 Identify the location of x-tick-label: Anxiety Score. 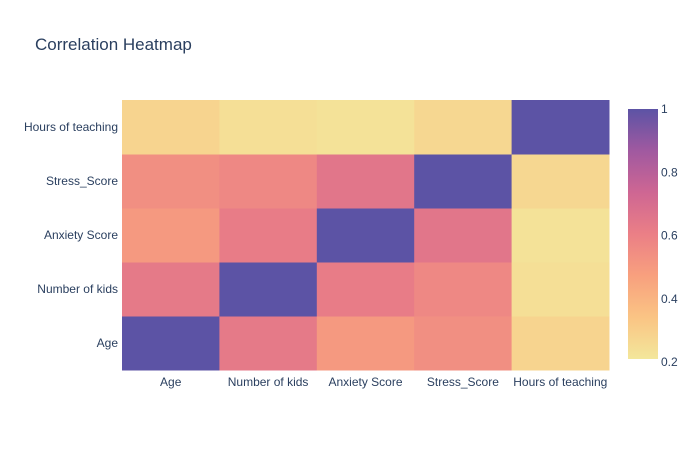
(365, 382).